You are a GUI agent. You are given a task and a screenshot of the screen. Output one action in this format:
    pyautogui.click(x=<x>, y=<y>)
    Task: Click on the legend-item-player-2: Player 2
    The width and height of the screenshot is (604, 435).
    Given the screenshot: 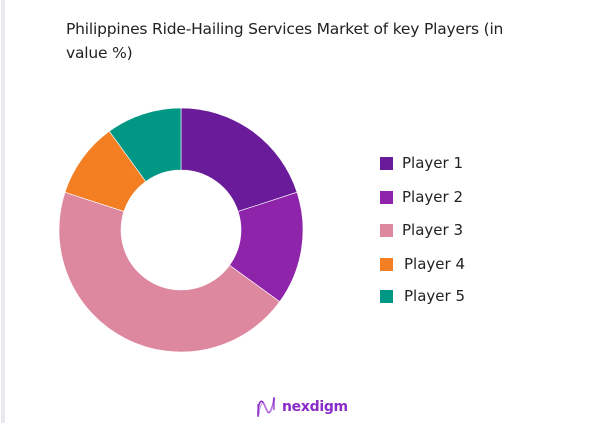 What is the action you would take?
    pyautogui.click(x=421, y=197)
    